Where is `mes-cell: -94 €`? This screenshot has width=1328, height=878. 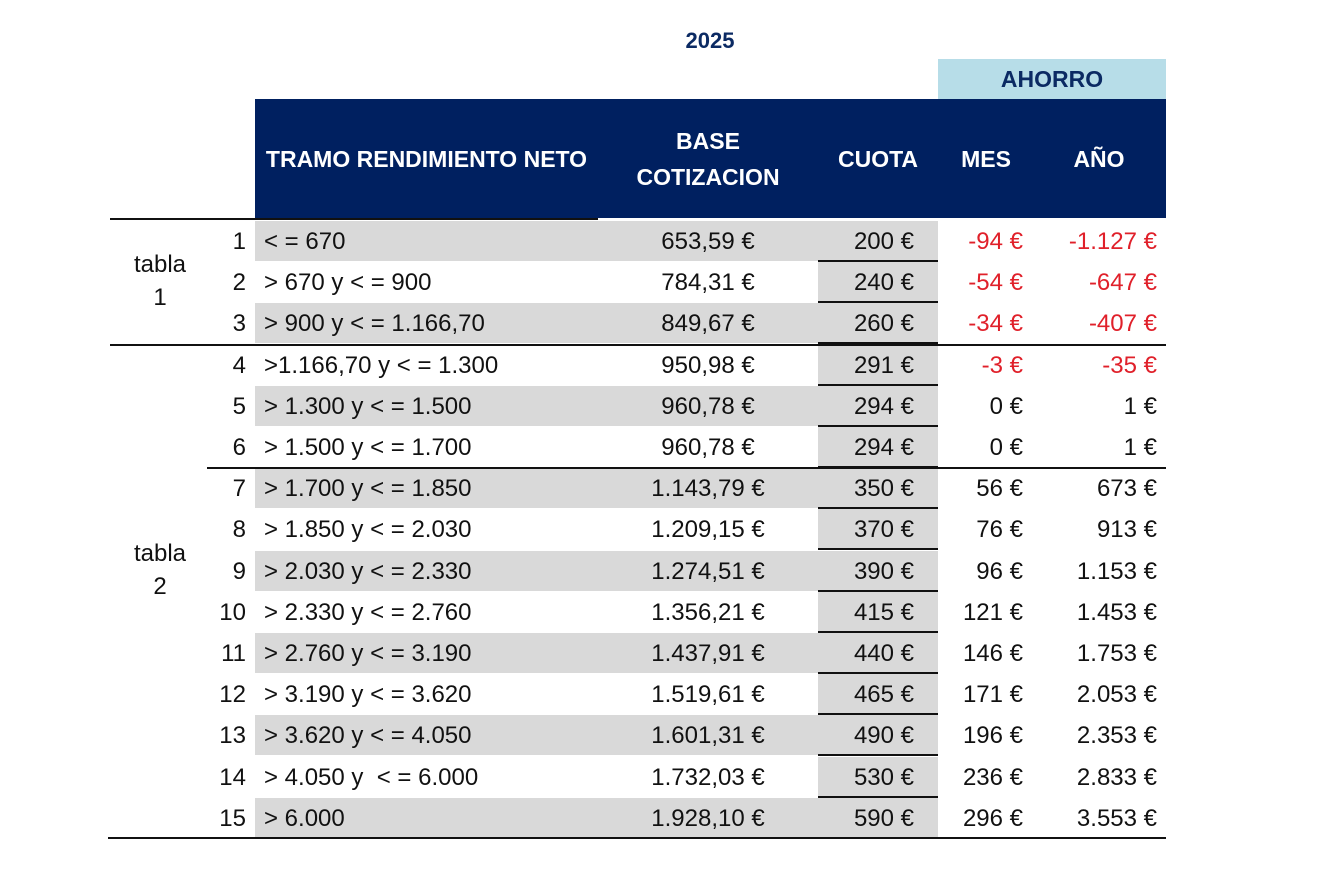
mes-cell: -94 € is located at coordinates (995, 241).